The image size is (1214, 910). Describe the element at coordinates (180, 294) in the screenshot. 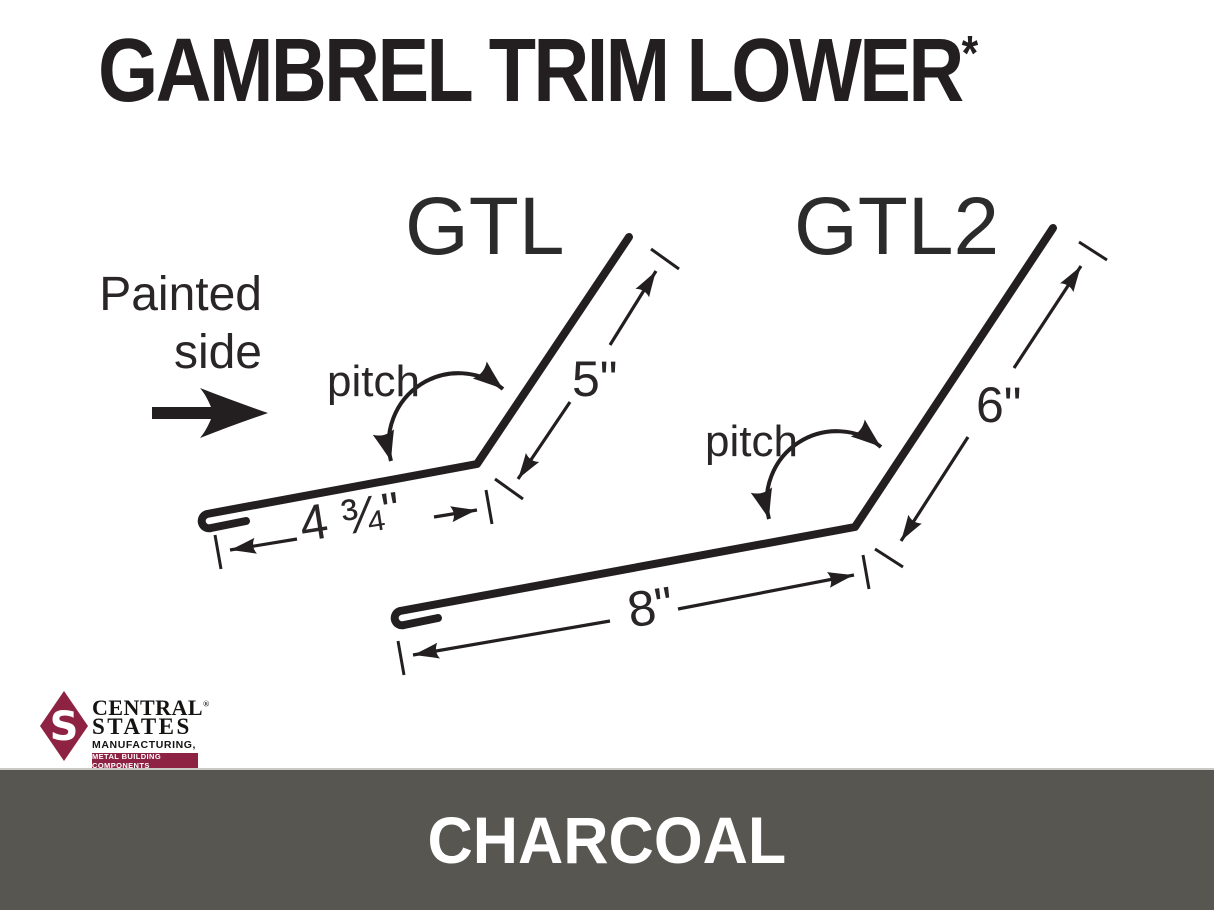

I see `painted-side-line1: Painted` at that location.